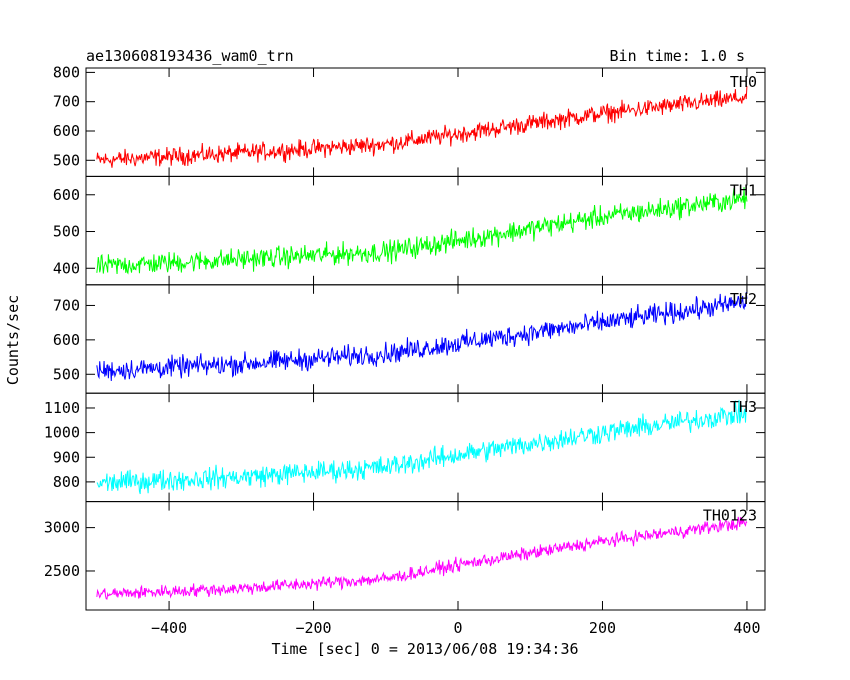 The height and width of the screenshot is (680, 850). I want to click on y-tick-label: 2500, so click(62, 571).